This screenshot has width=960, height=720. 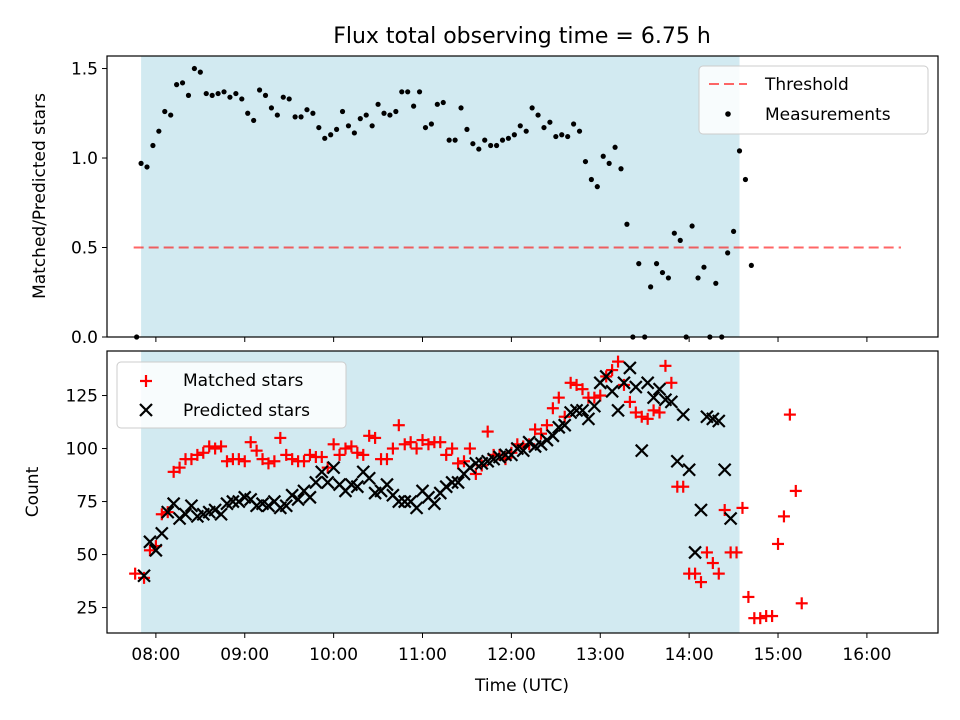 What do you see at coordinates (522, 36) in the screenshot?
I see `chart-title: Flux total observing time = 6.75 h` at bounding box center [522, 36].